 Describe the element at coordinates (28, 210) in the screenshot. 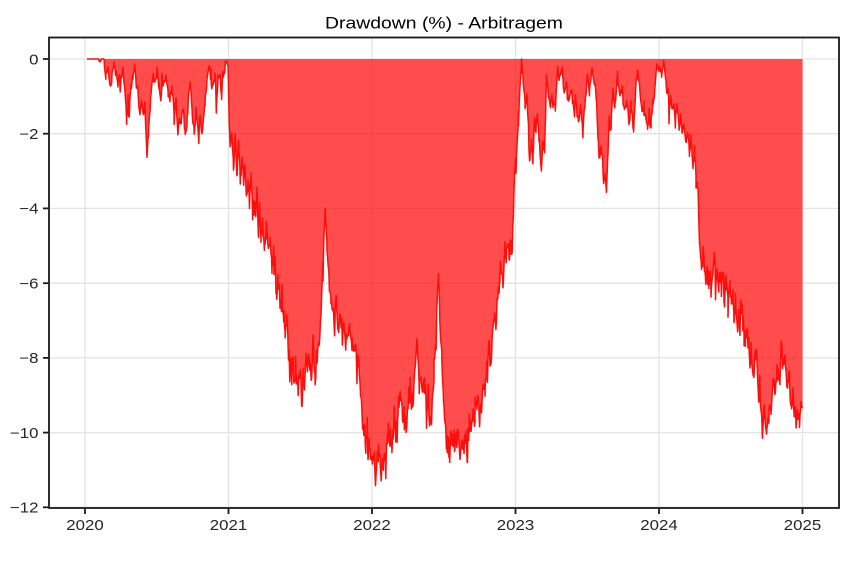

I see `svg-text: −4` at that location.